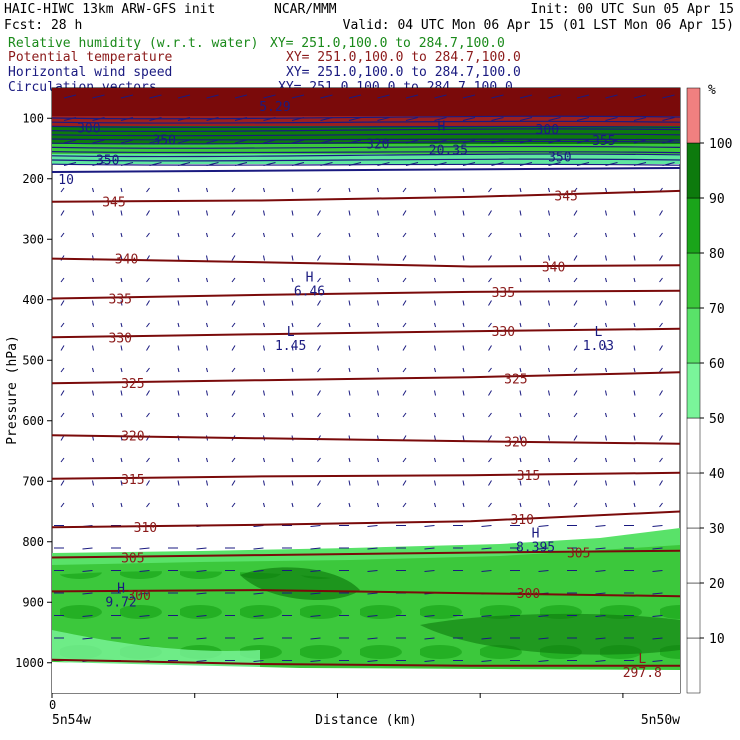  What do you see at coordinates (133, 43) in the screenshot?
I see `field-rh-label: Relative humidity (w.r.t. water)` at bounding box center [133, 43].